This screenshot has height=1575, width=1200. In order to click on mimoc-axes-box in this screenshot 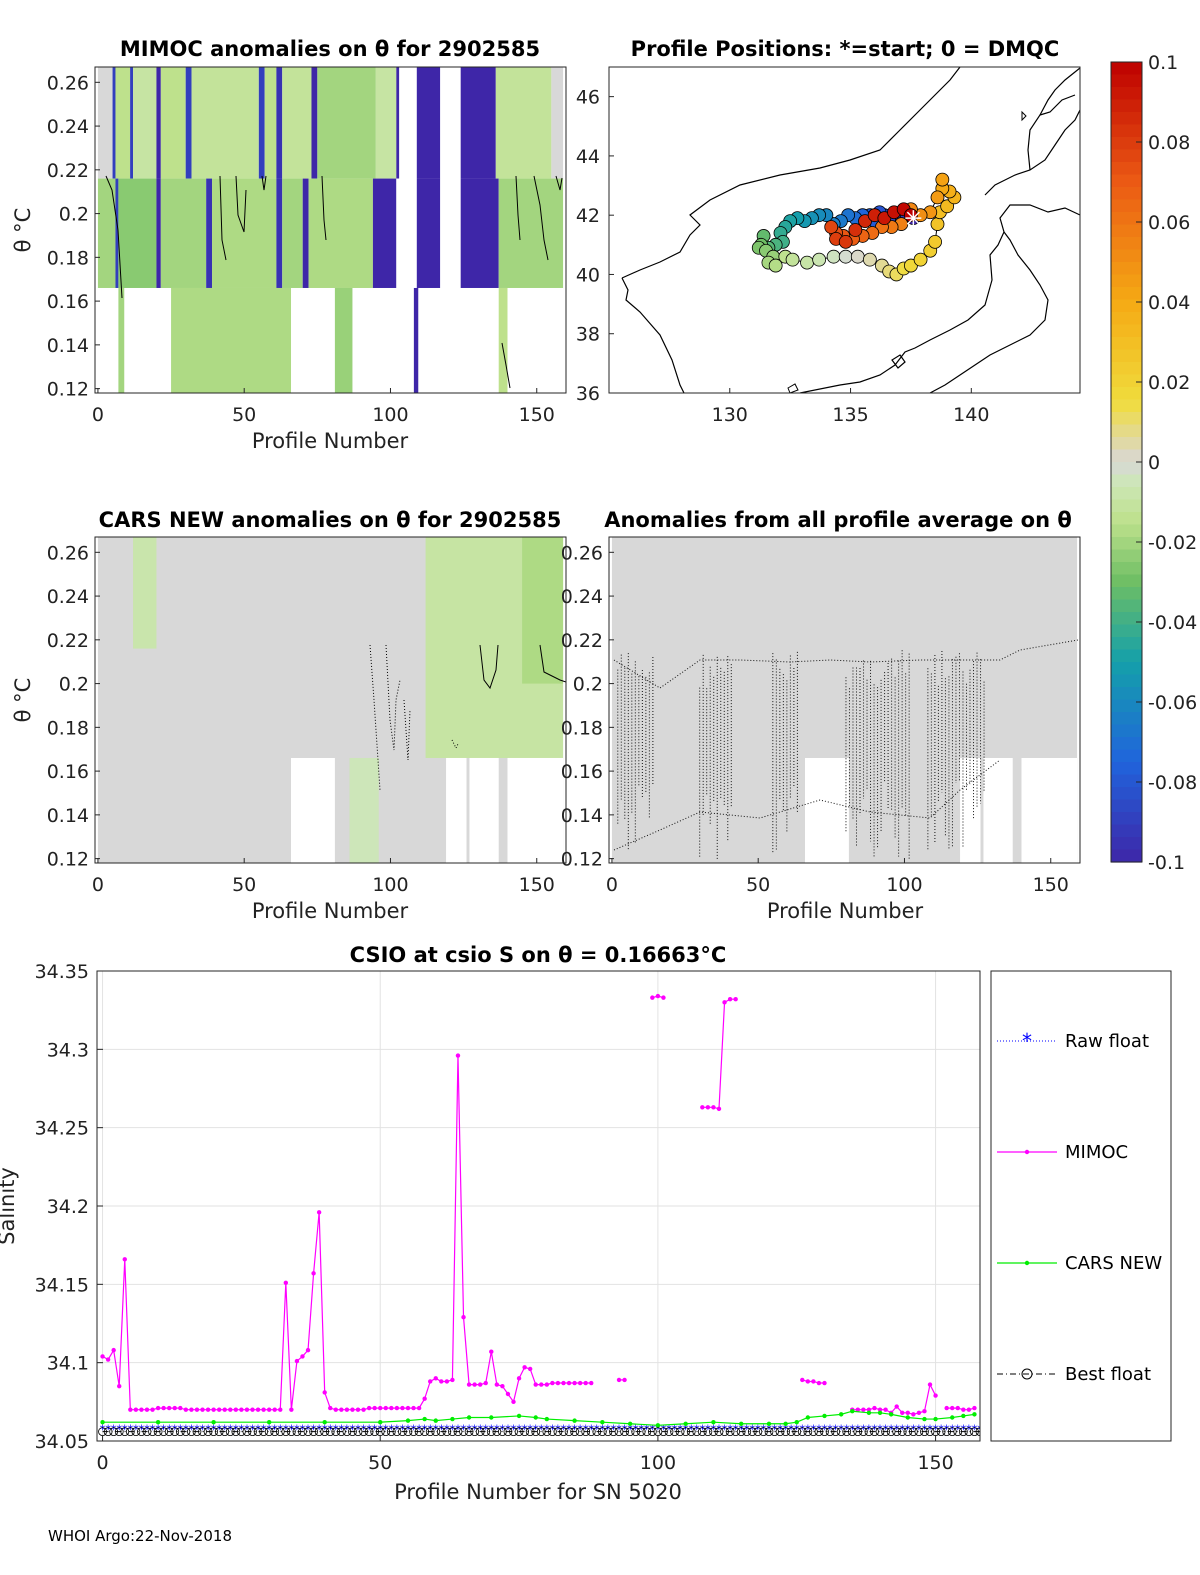, I will do `click(330, 230)`.